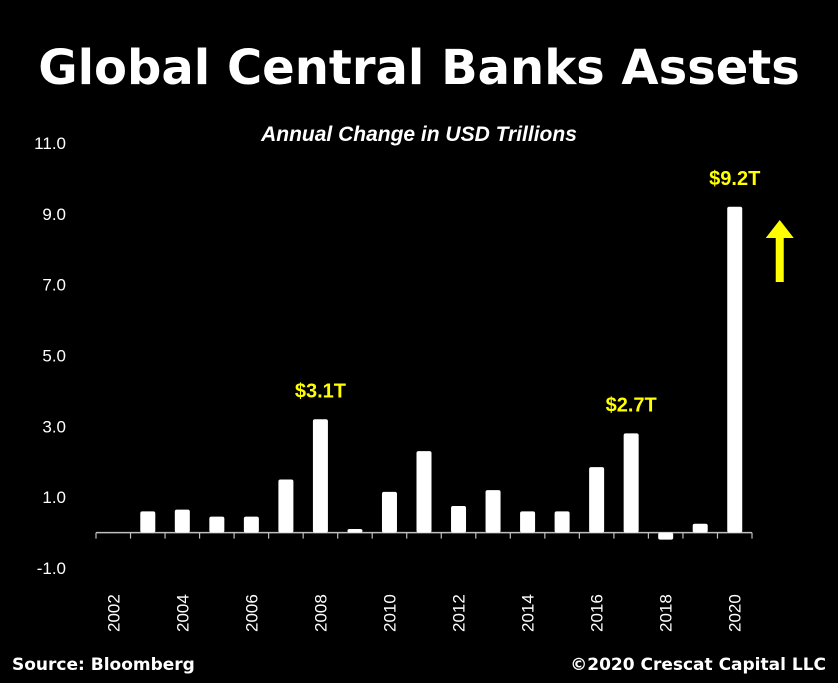  I want to click on y-tick-label: 9.0, so click(54, 214).